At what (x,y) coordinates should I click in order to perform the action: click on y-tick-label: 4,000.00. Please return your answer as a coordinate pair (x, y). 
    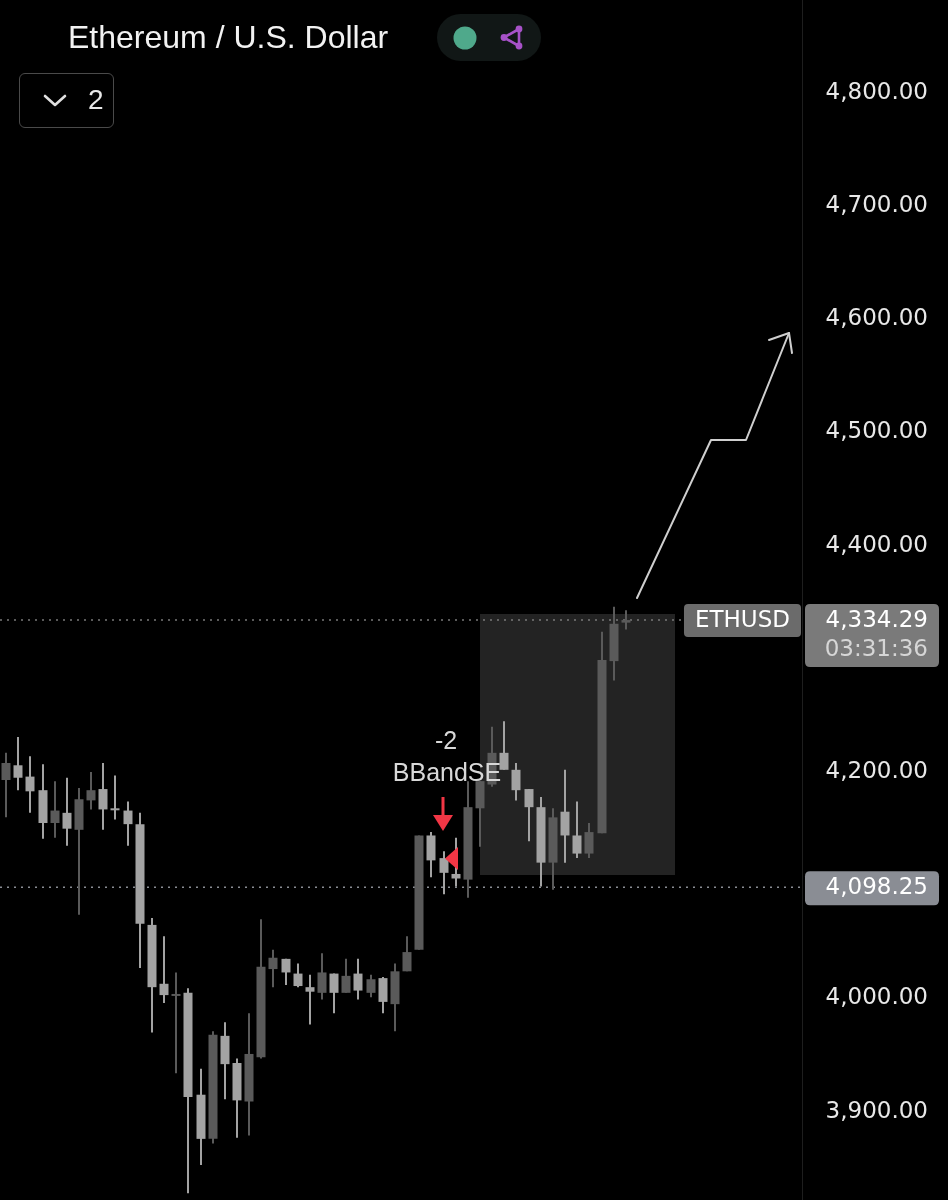
    Looking at the image, I should click on (876, 996).